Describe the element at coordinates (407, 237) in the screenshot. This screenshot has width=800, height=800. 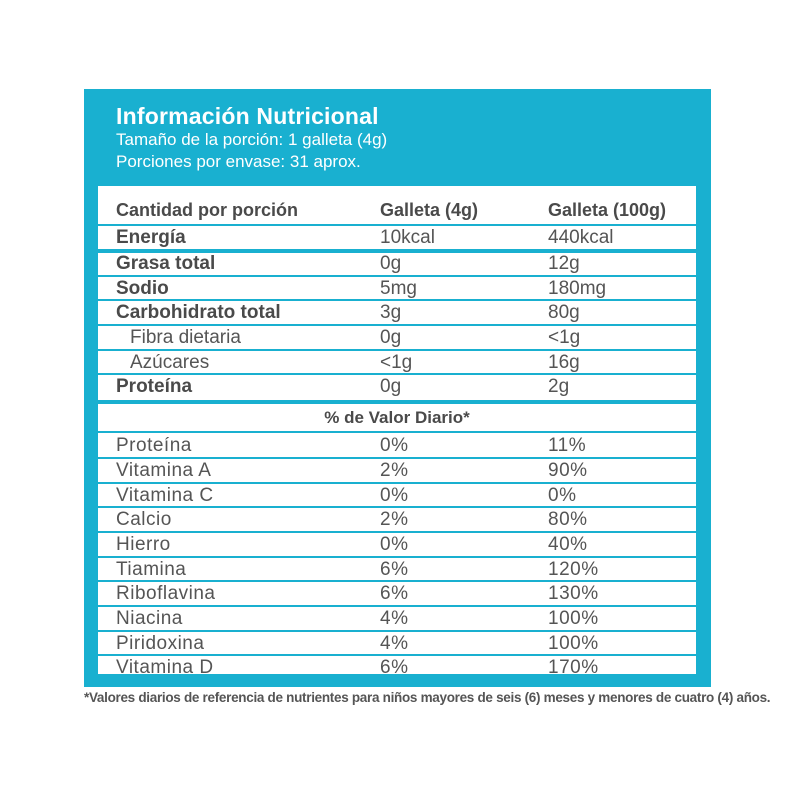
I see `nutrient-value-cookie: 10kcal` at that location.